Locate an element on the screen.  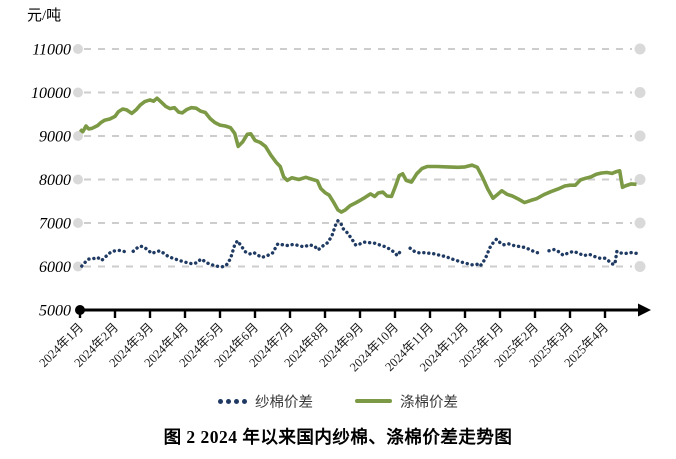
legend-item-polyester-cotton-spread: 涤棉价差 is located at coordinates (406, 401).